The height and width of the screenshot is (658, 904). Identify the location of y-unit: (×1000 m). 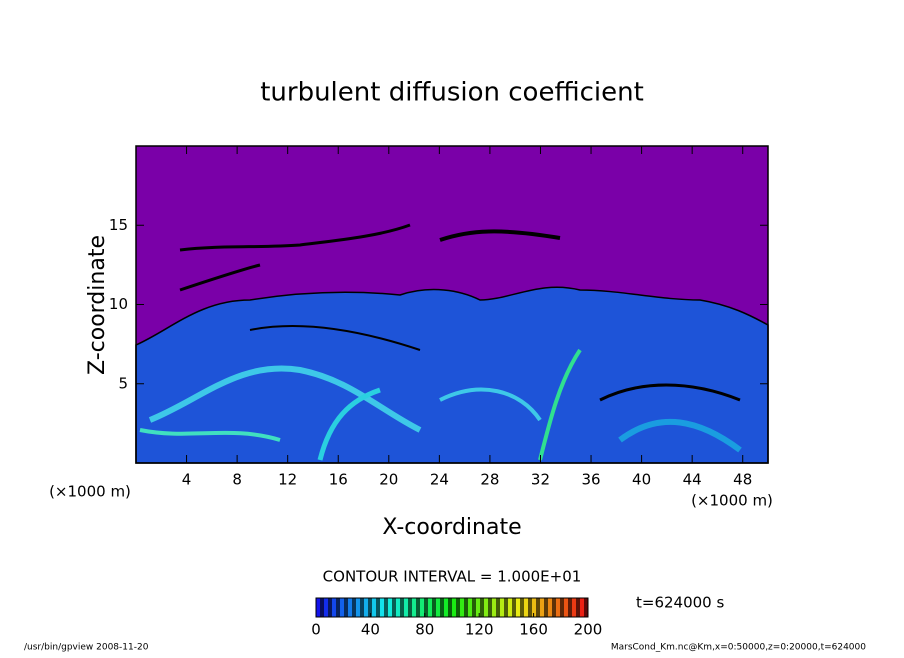
(90, 492).